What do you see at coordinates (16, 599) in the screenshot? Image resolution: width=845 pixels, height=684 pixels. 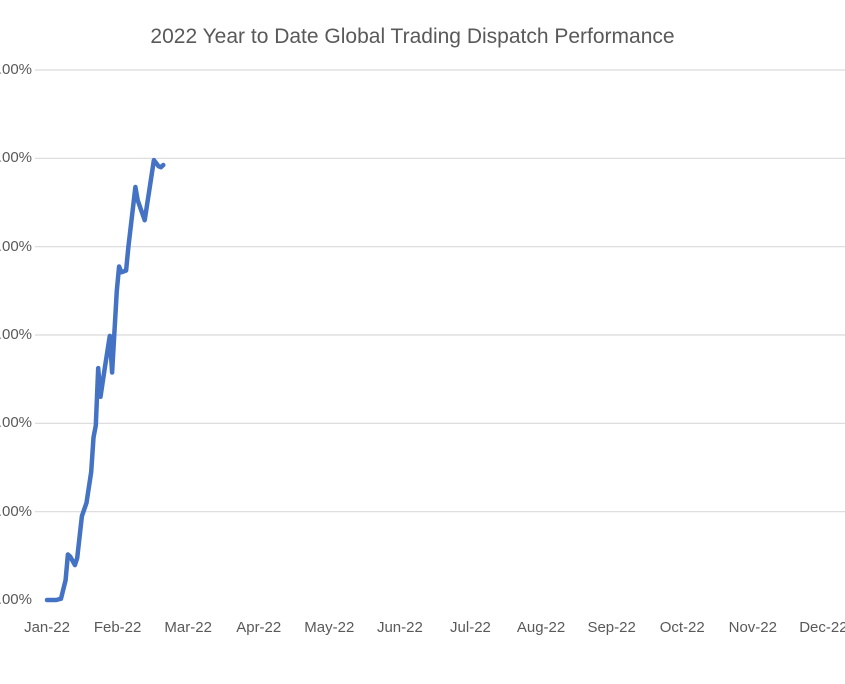 I see `y-axis-label: 0.00%` at bounding box center [16, 599].